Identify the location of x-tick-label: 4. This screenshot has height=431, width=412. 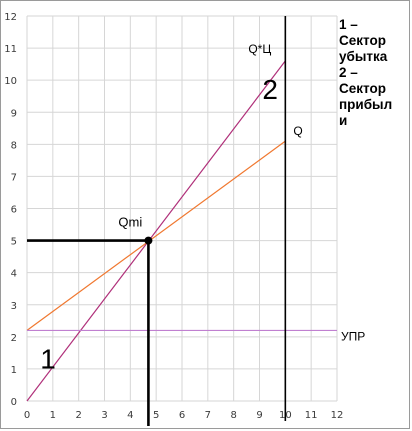
(130, 415).